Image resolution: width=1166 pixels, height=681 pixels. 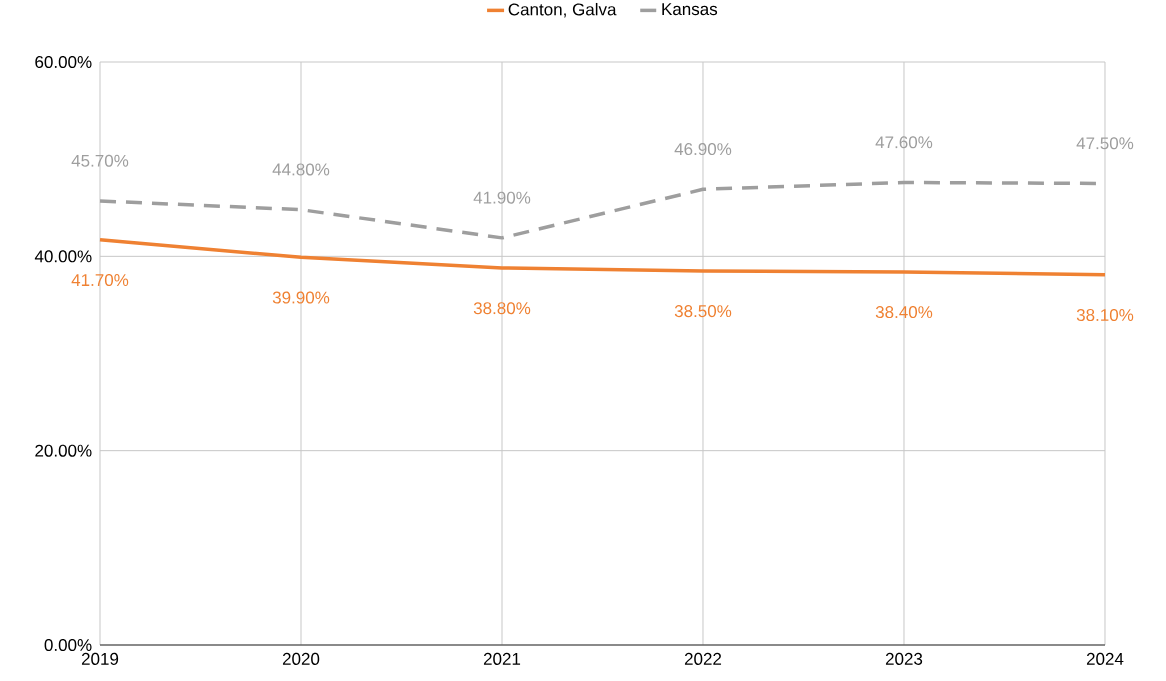 I want to click on y-tick-label: 20.00%, so click(x=63, y=450).